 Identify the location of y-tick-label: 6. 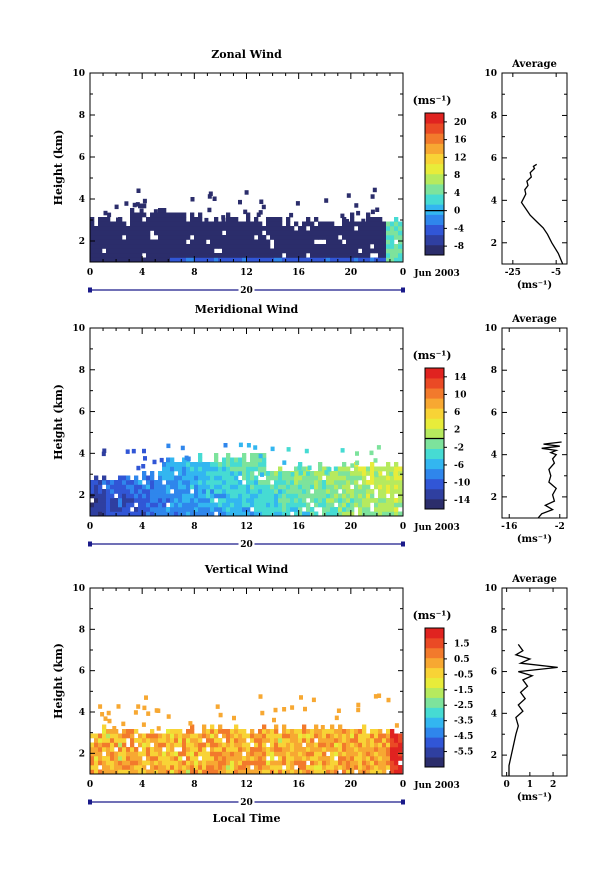
(82, 672).